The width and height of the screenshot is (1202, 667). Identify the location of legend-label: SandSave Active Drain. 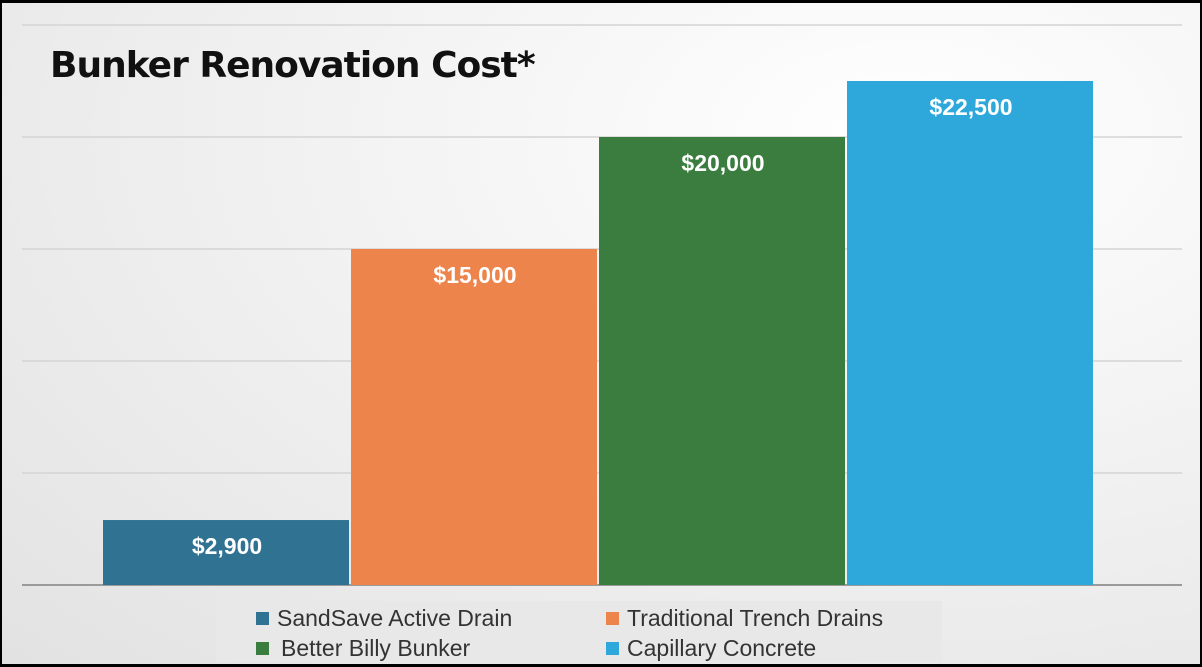
(395, 618).